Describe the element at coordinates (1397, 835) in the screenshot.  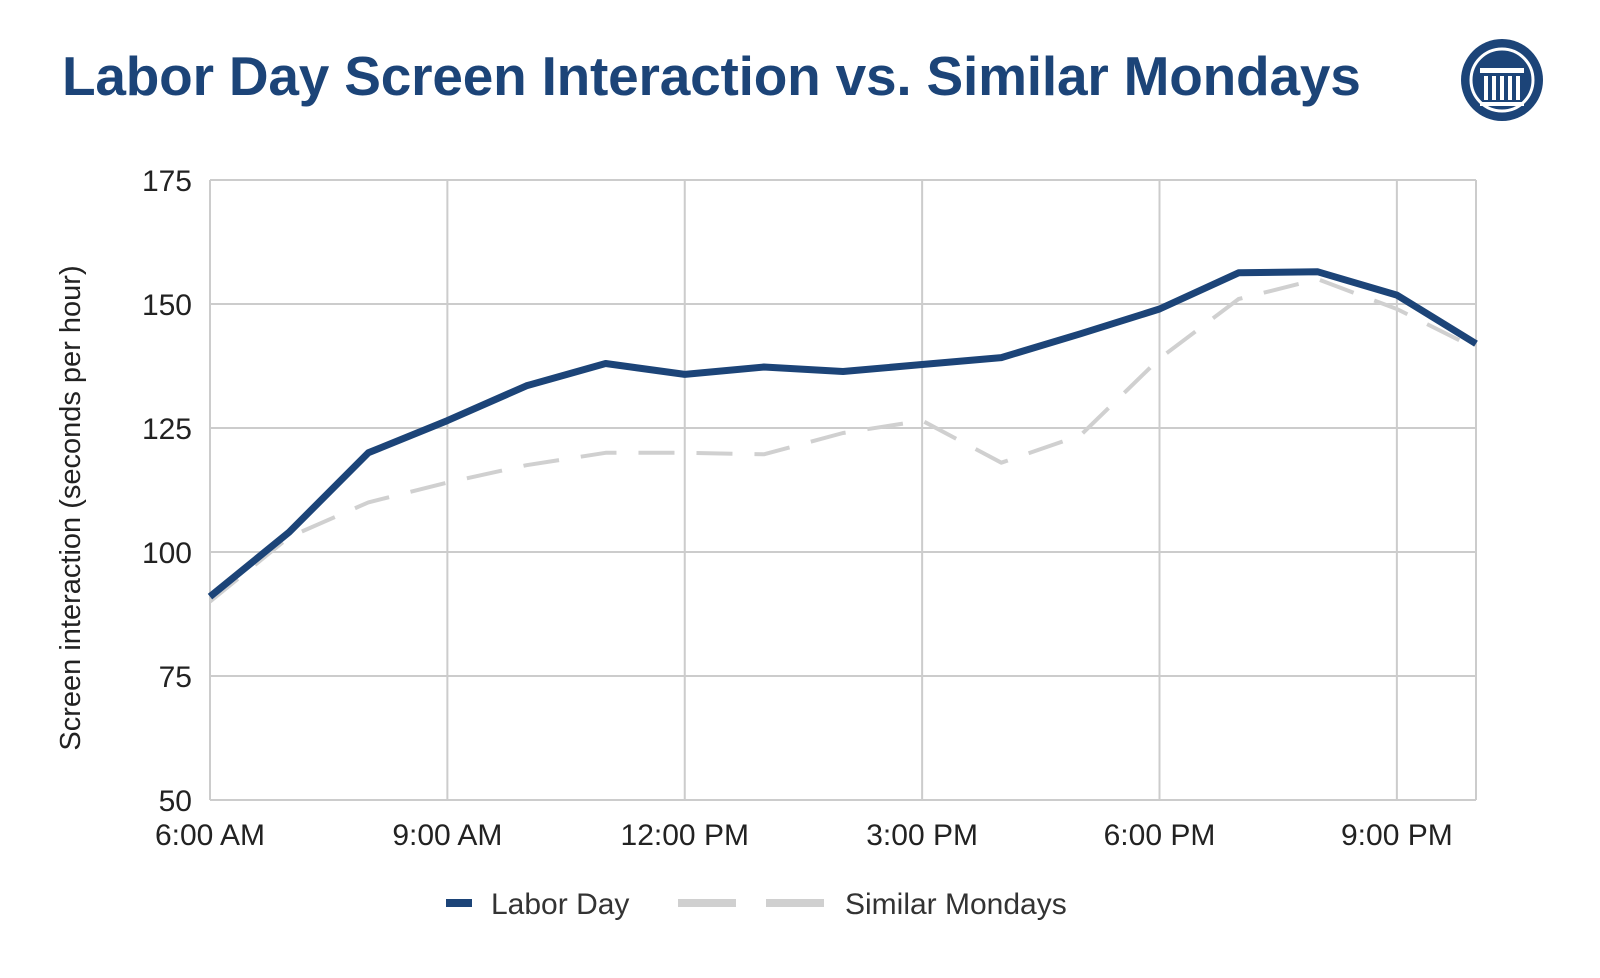
I see `x-tick-label: 9:00 PM` at that location.